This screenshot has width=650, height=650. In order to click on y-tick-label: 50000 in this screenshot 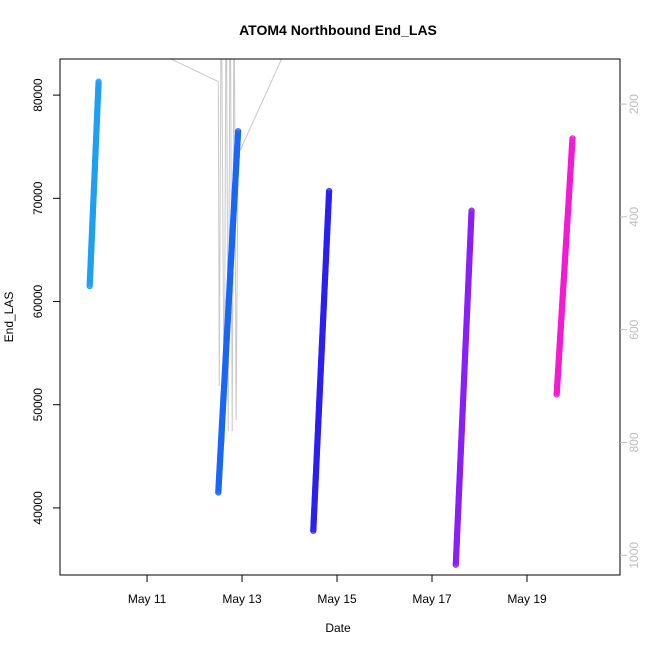, I will do `click(38, 405)`.